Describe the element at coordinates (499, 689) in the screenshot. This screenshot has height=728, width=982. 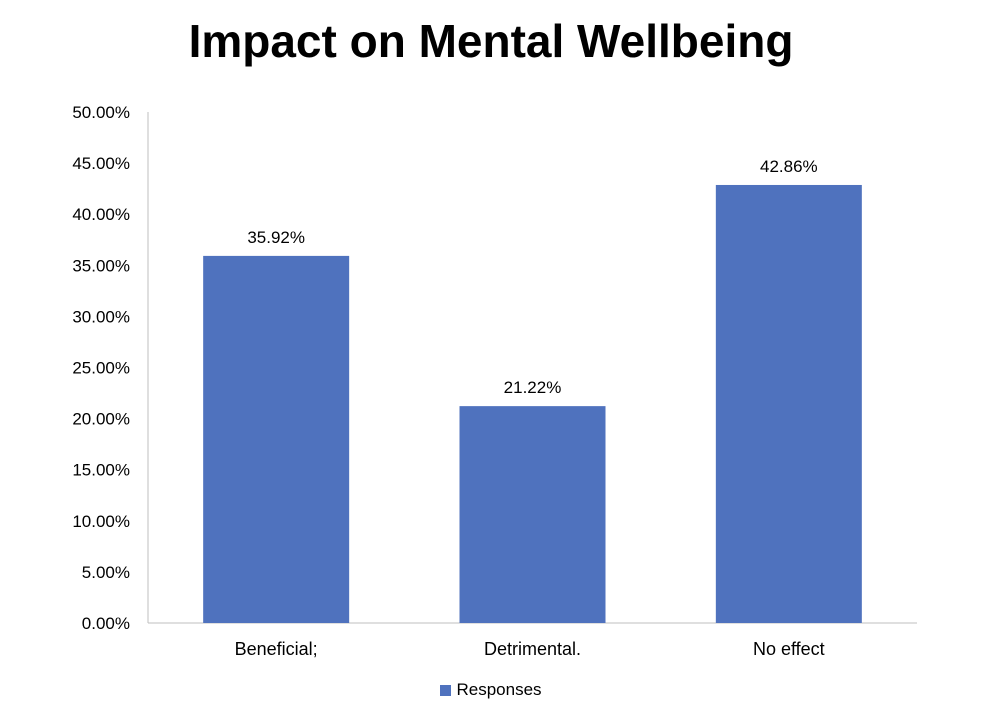
I see `legend-label: Responses` at that location.